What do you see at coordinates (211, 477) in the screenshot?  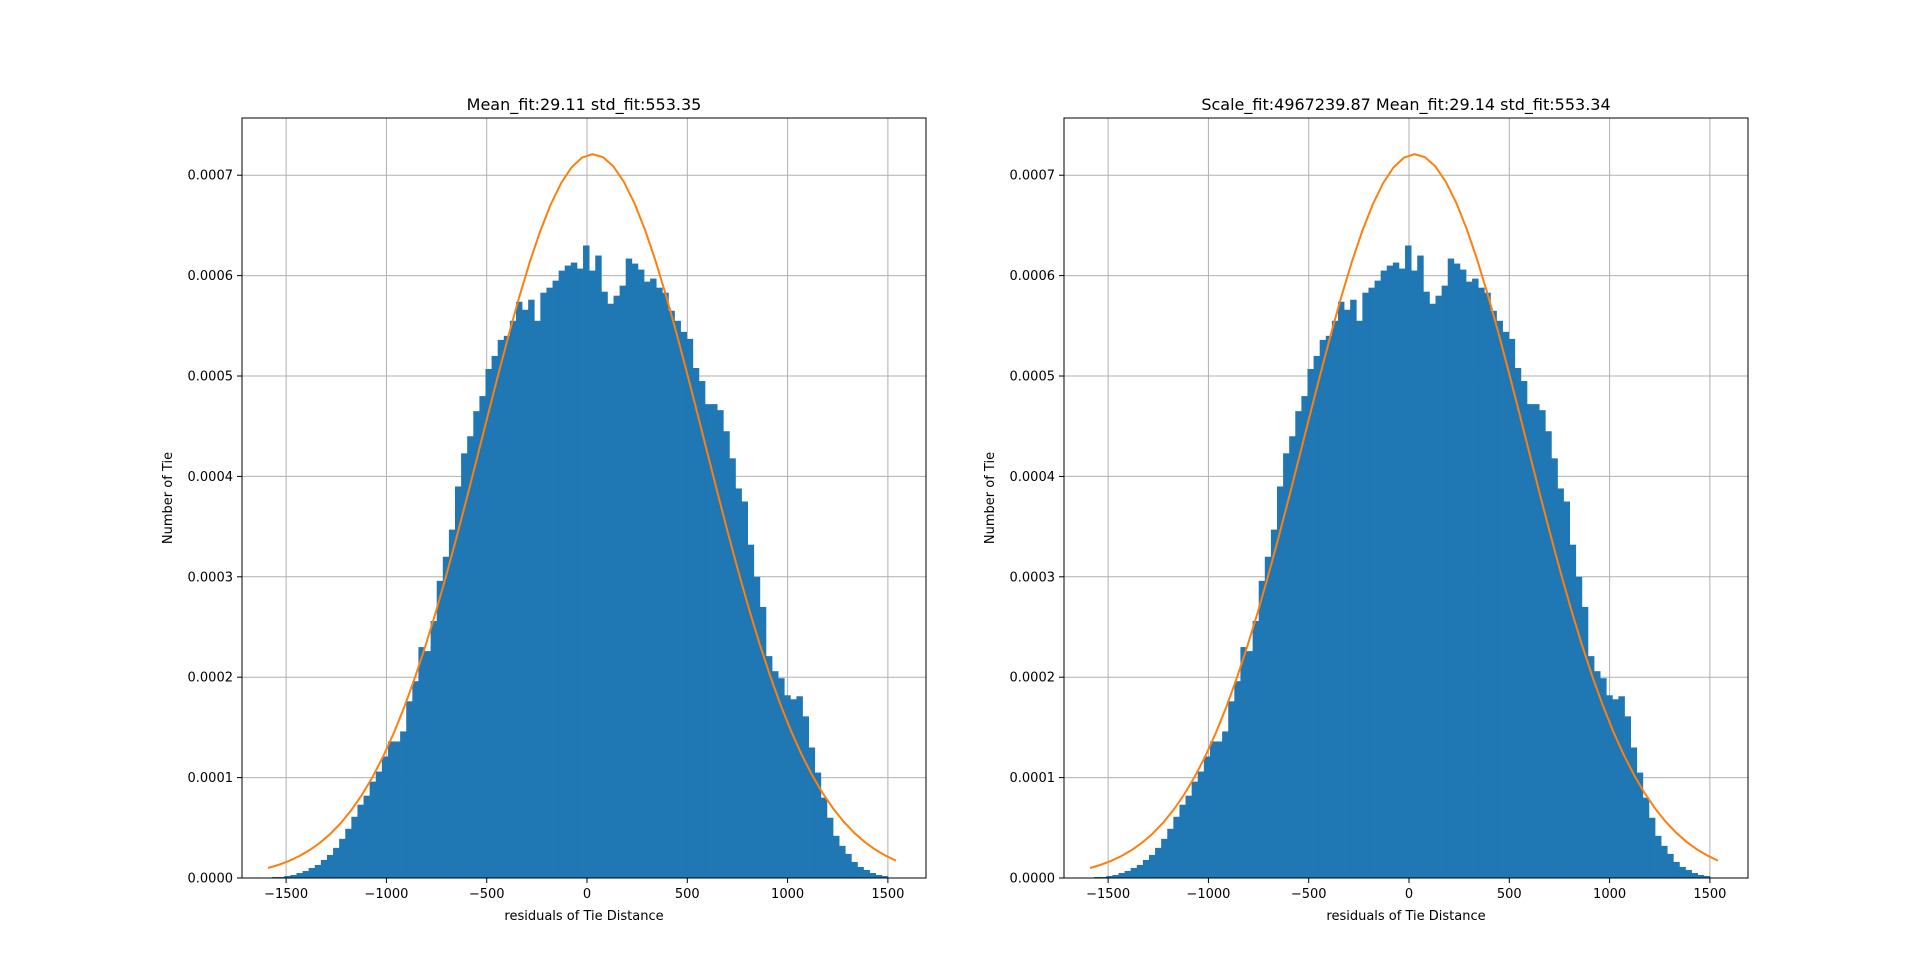 I see `y-tick-label: 0.0004` at bounding box center [211, 477].